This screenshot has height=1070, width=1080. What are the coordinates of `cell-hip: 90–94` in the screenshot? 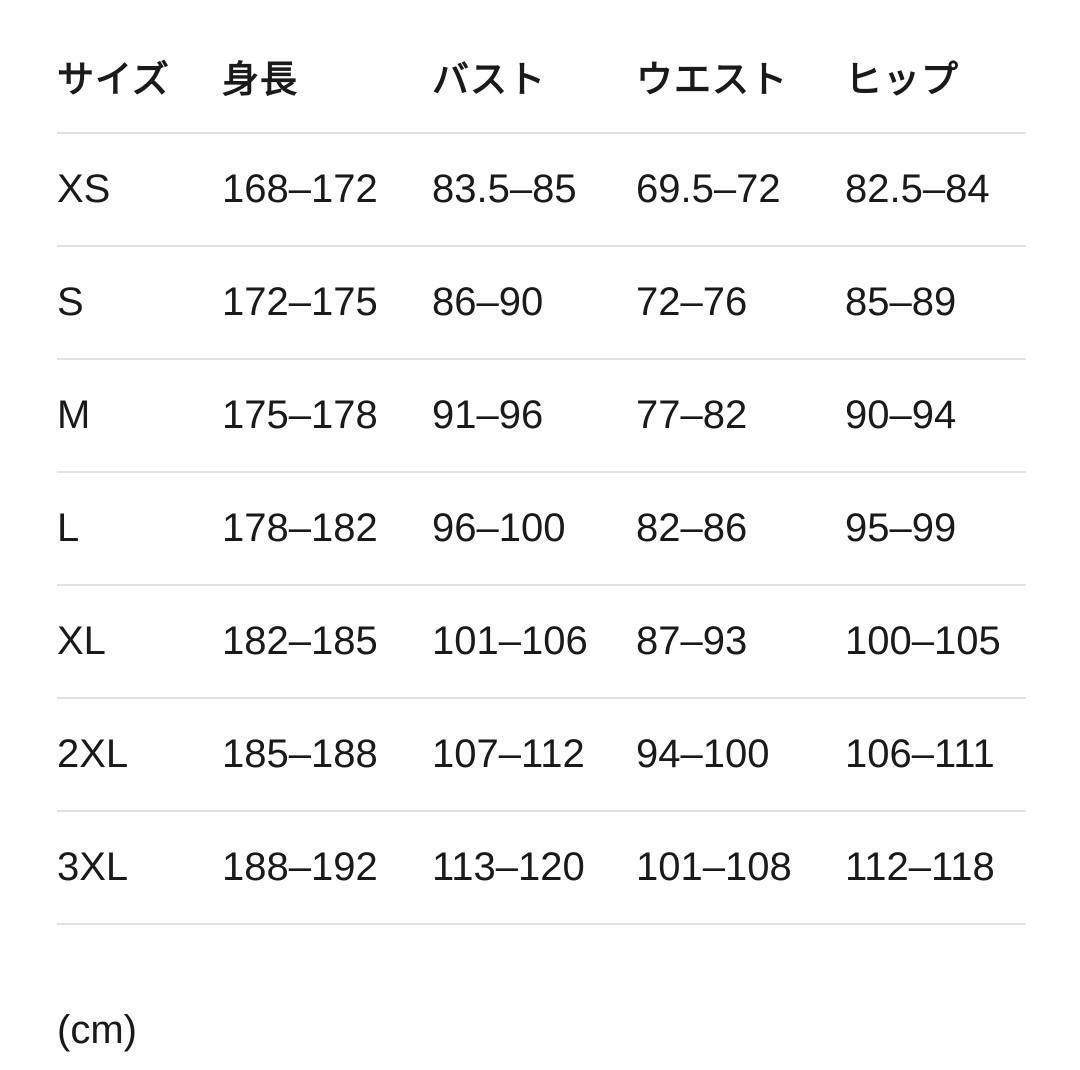 It's located at (901, 415).